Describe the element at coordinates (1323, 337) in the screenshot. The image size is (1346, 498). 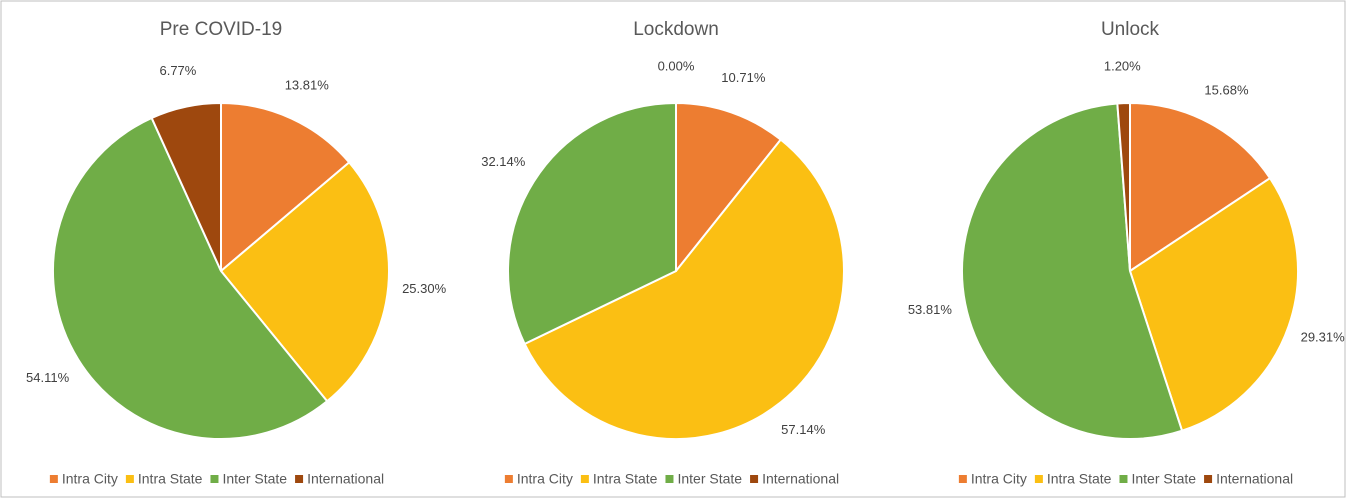
I see `data-label: 29.31%` at that location.